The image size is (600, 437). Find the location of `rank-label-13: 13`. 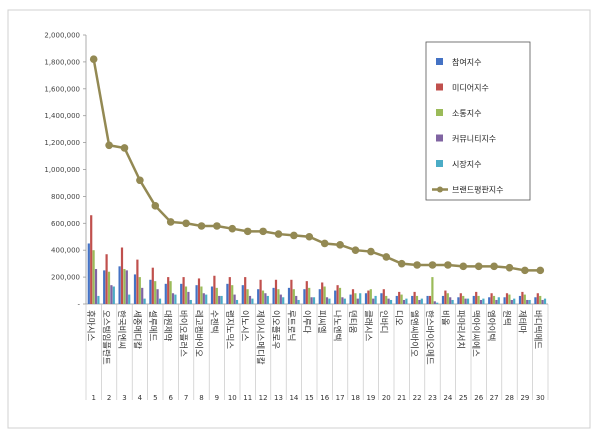

rank-label-13: 13 is located at coordinates (278, 398).